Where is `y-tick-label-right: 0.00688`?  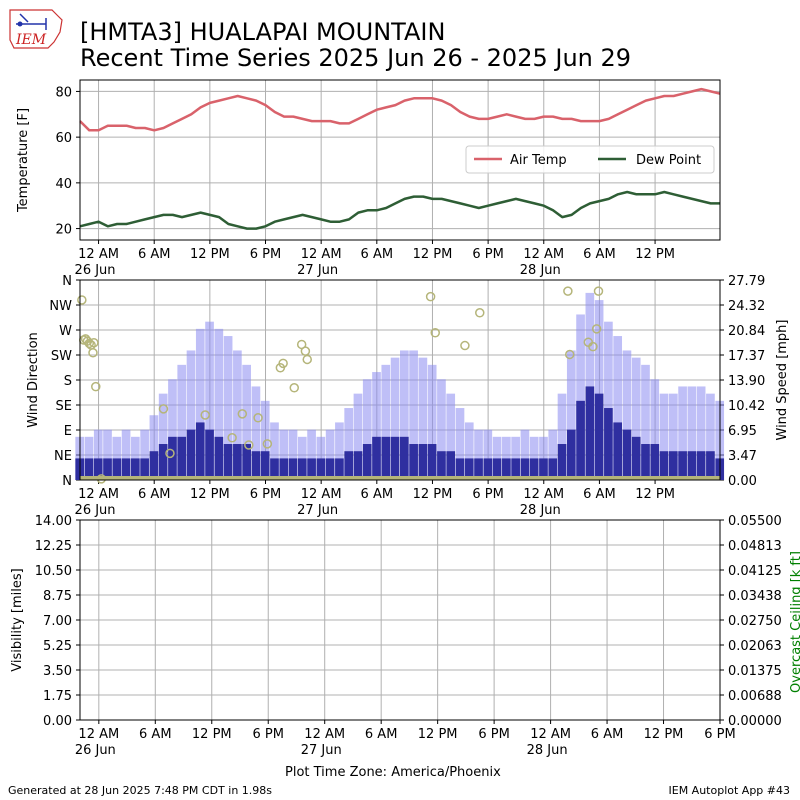
y-tick-label-right: 0.00688 is located at coordinates (755, 696).